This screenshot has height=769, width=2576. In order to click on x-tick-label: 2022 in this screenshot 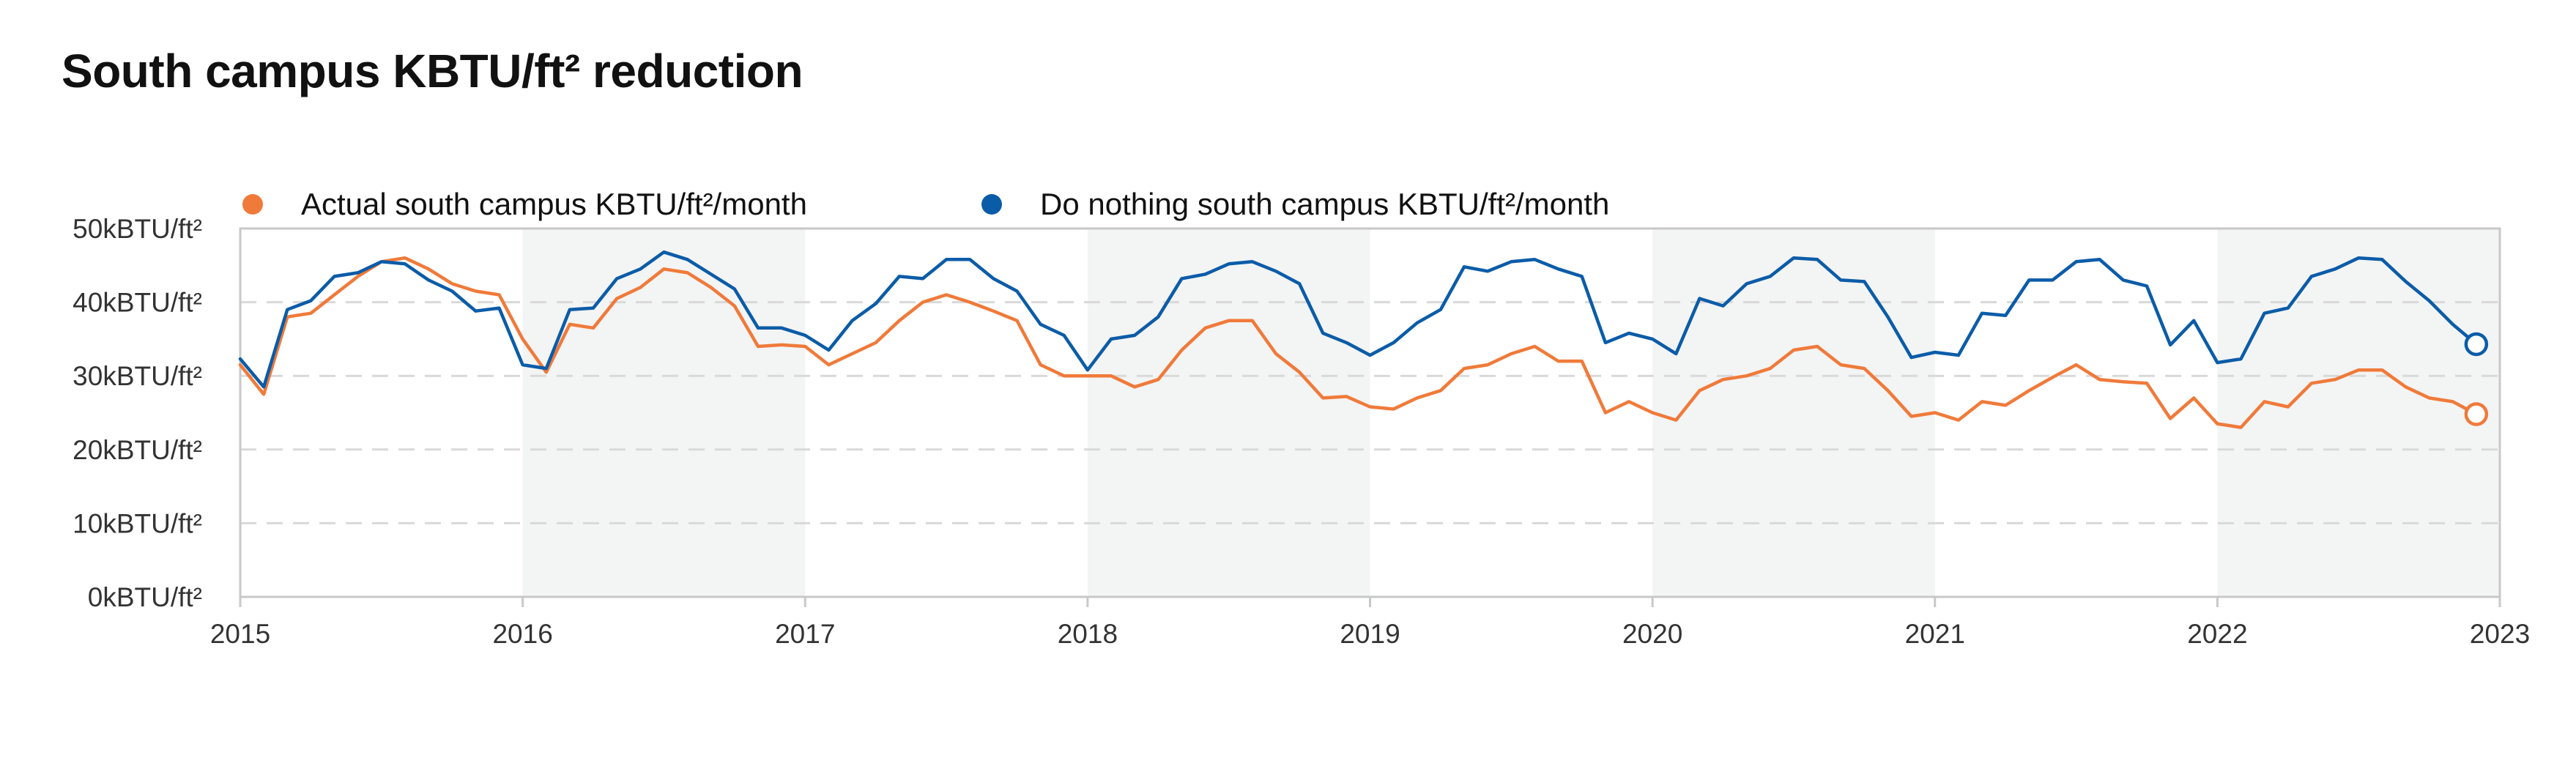, I will do `click(2217, 634)`.